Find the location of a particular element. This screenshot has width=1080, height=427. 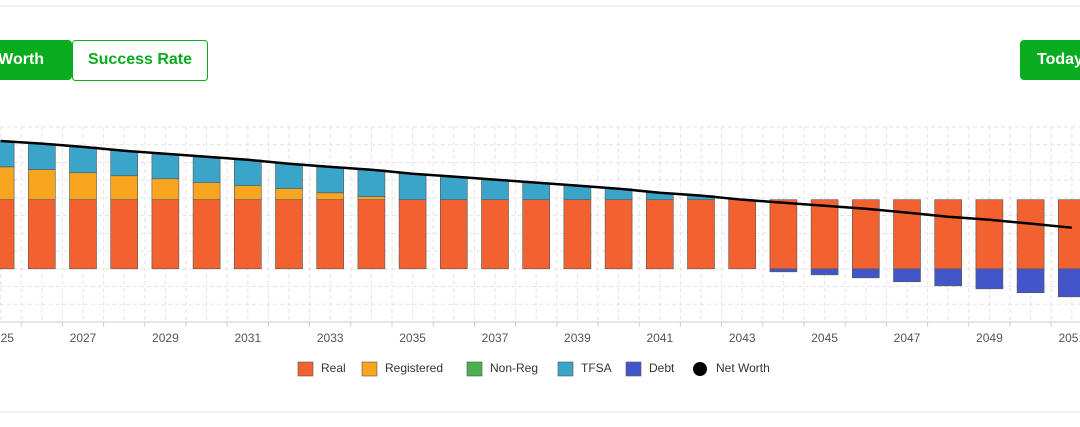

x-tick-label: 2035 is located at coordinates (412, 338).